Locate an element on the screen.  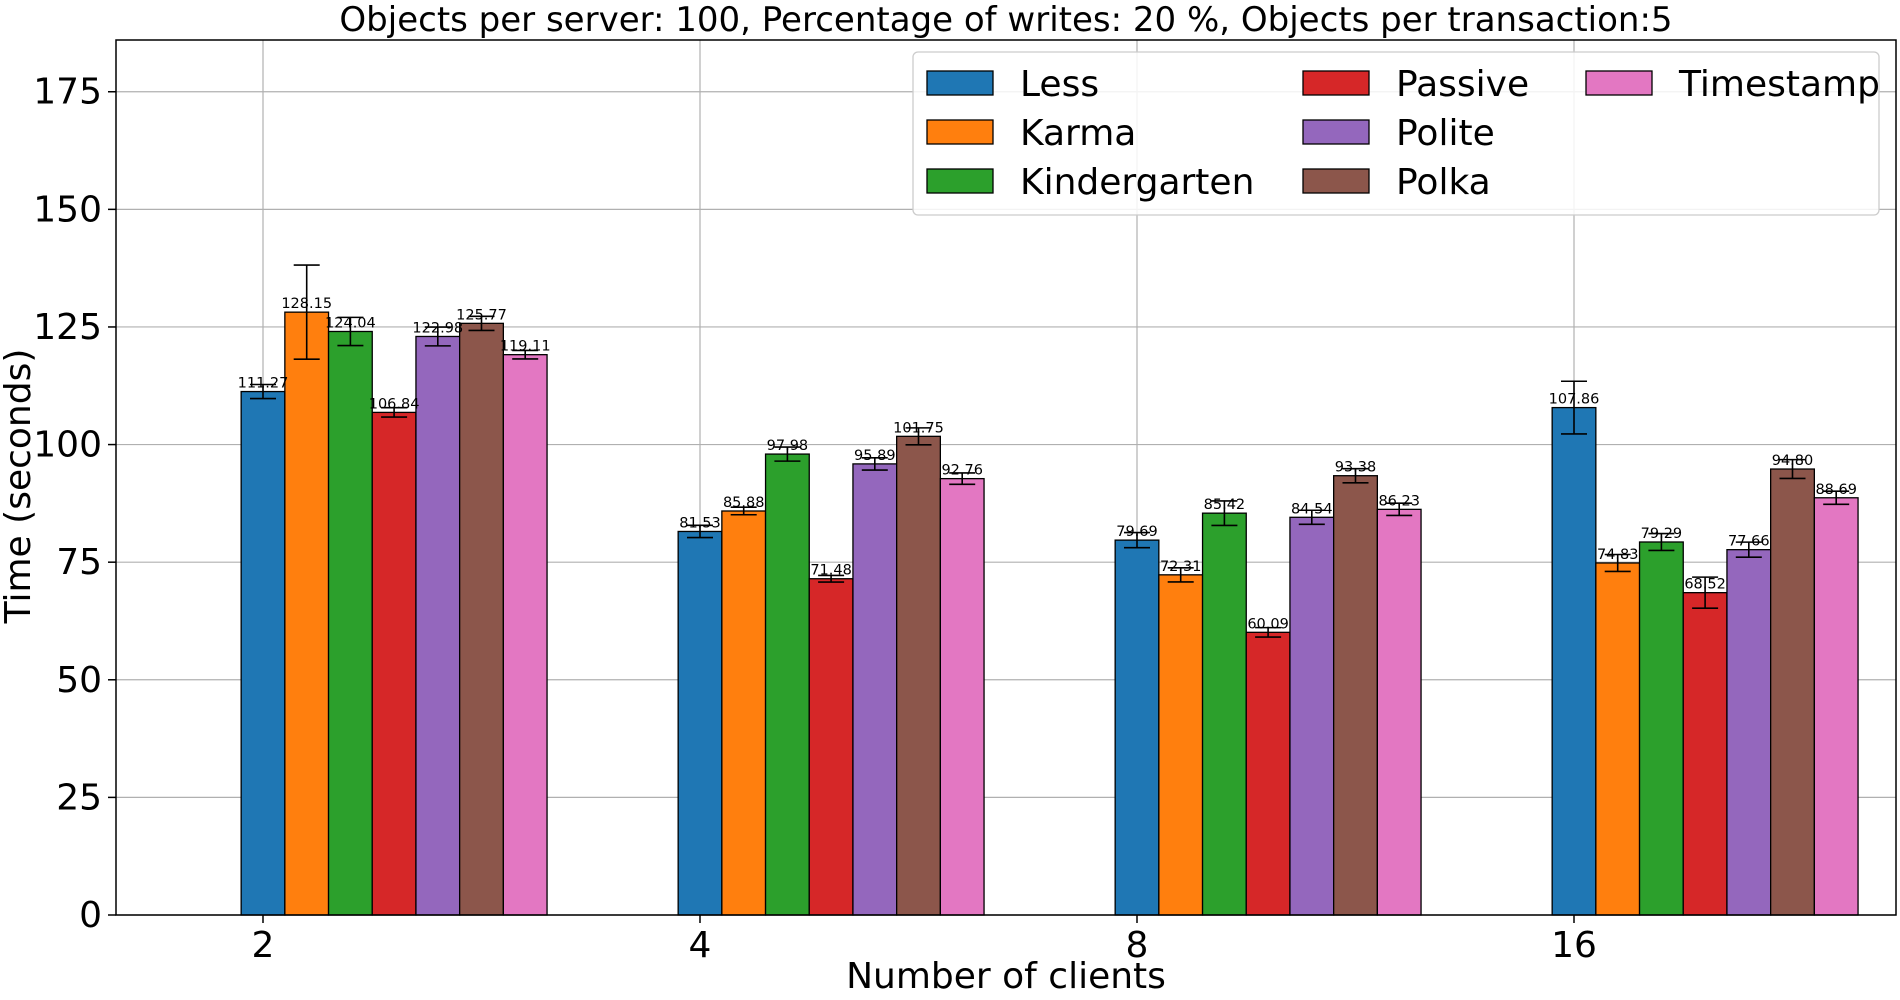
data-label: 124.04 is located at coordinates (350, 323).